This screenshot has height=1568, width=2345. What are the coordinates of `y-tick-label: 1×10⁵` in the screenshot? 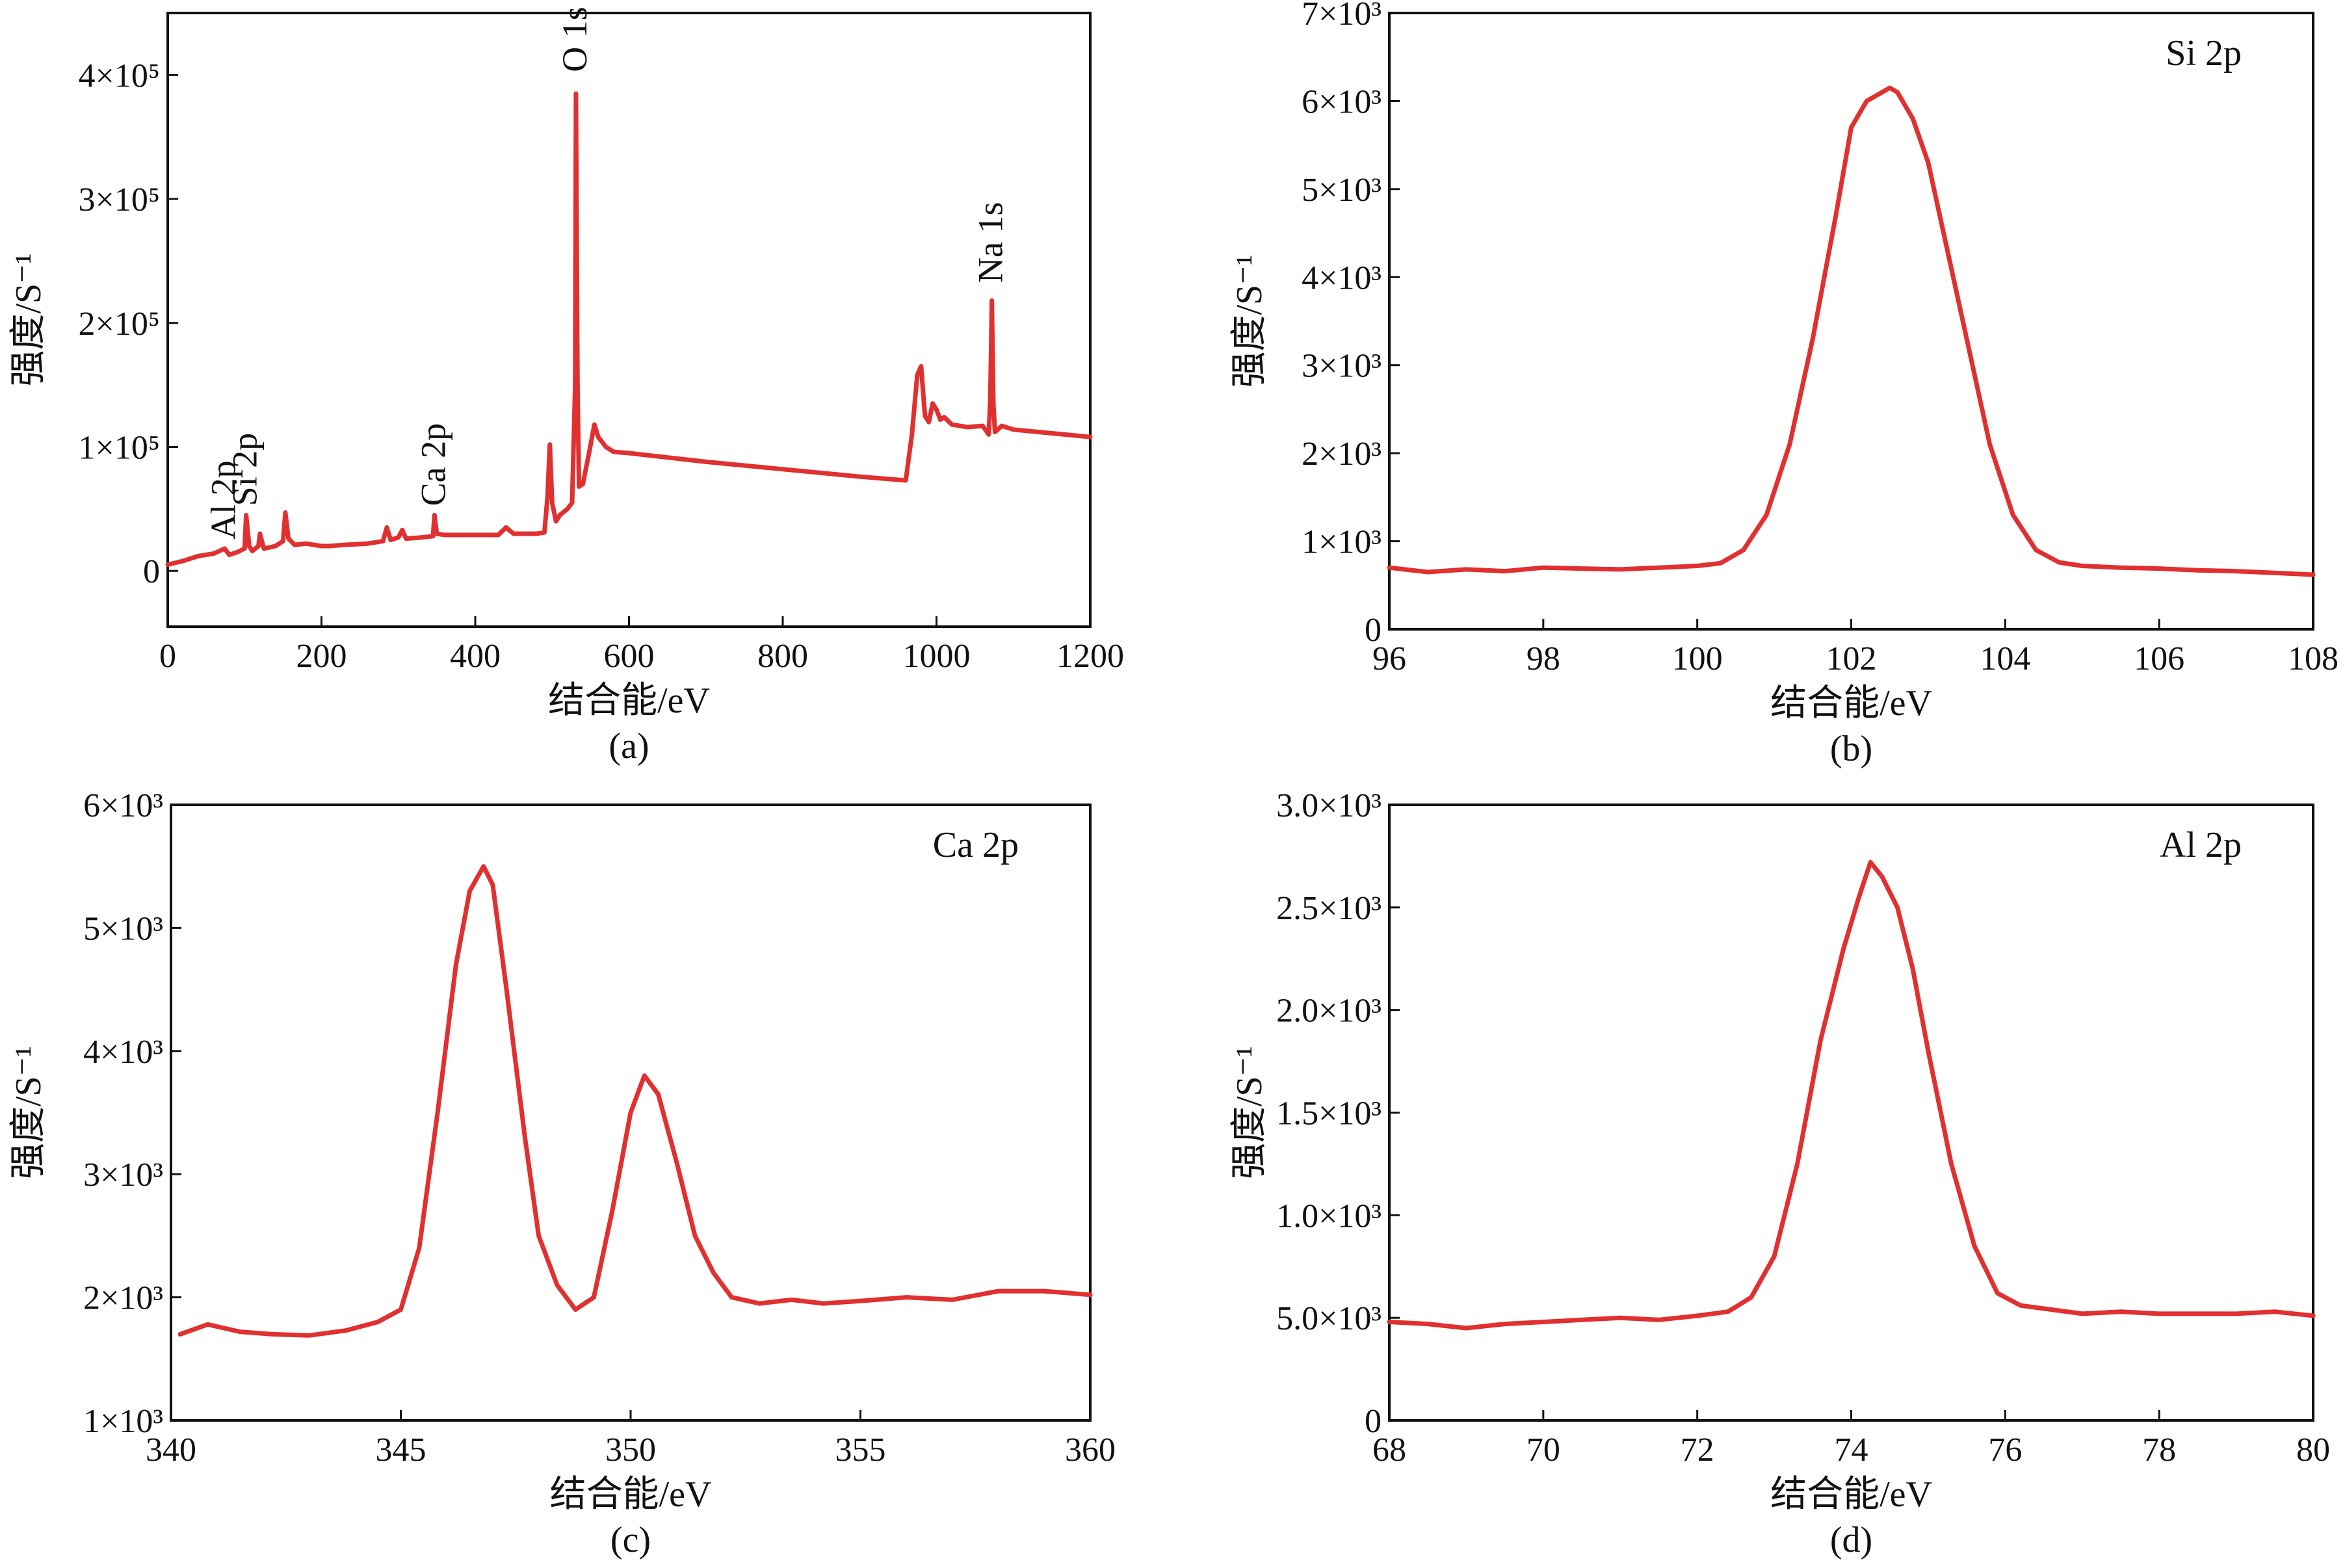 It's located at (119, 447).